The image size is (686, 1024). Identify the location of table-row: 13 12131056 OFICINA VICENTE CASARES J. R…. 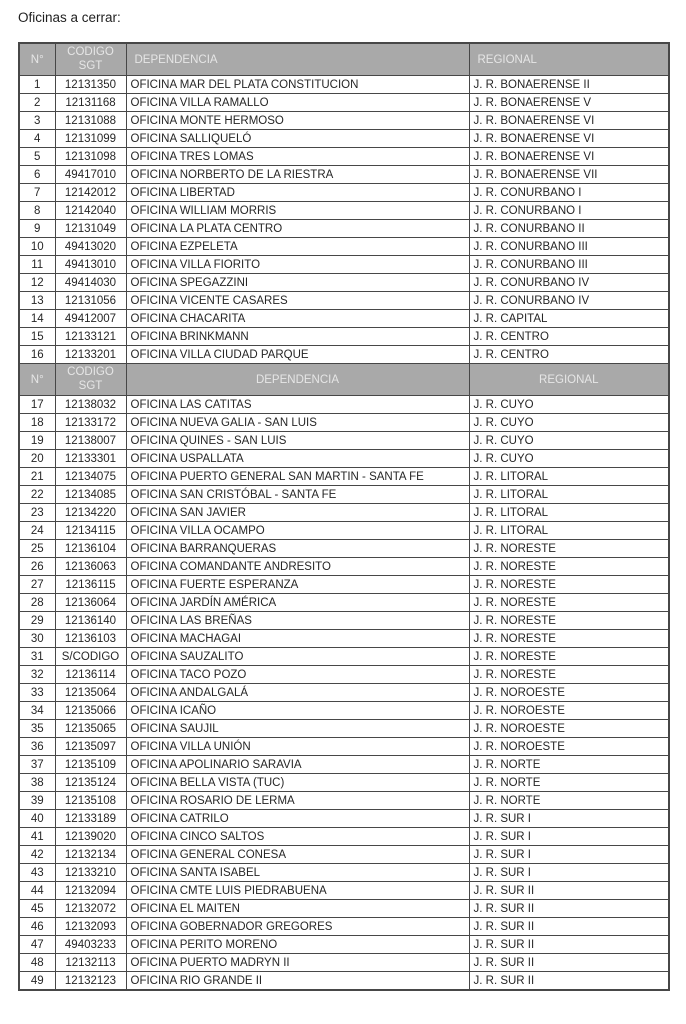
(344, 300).